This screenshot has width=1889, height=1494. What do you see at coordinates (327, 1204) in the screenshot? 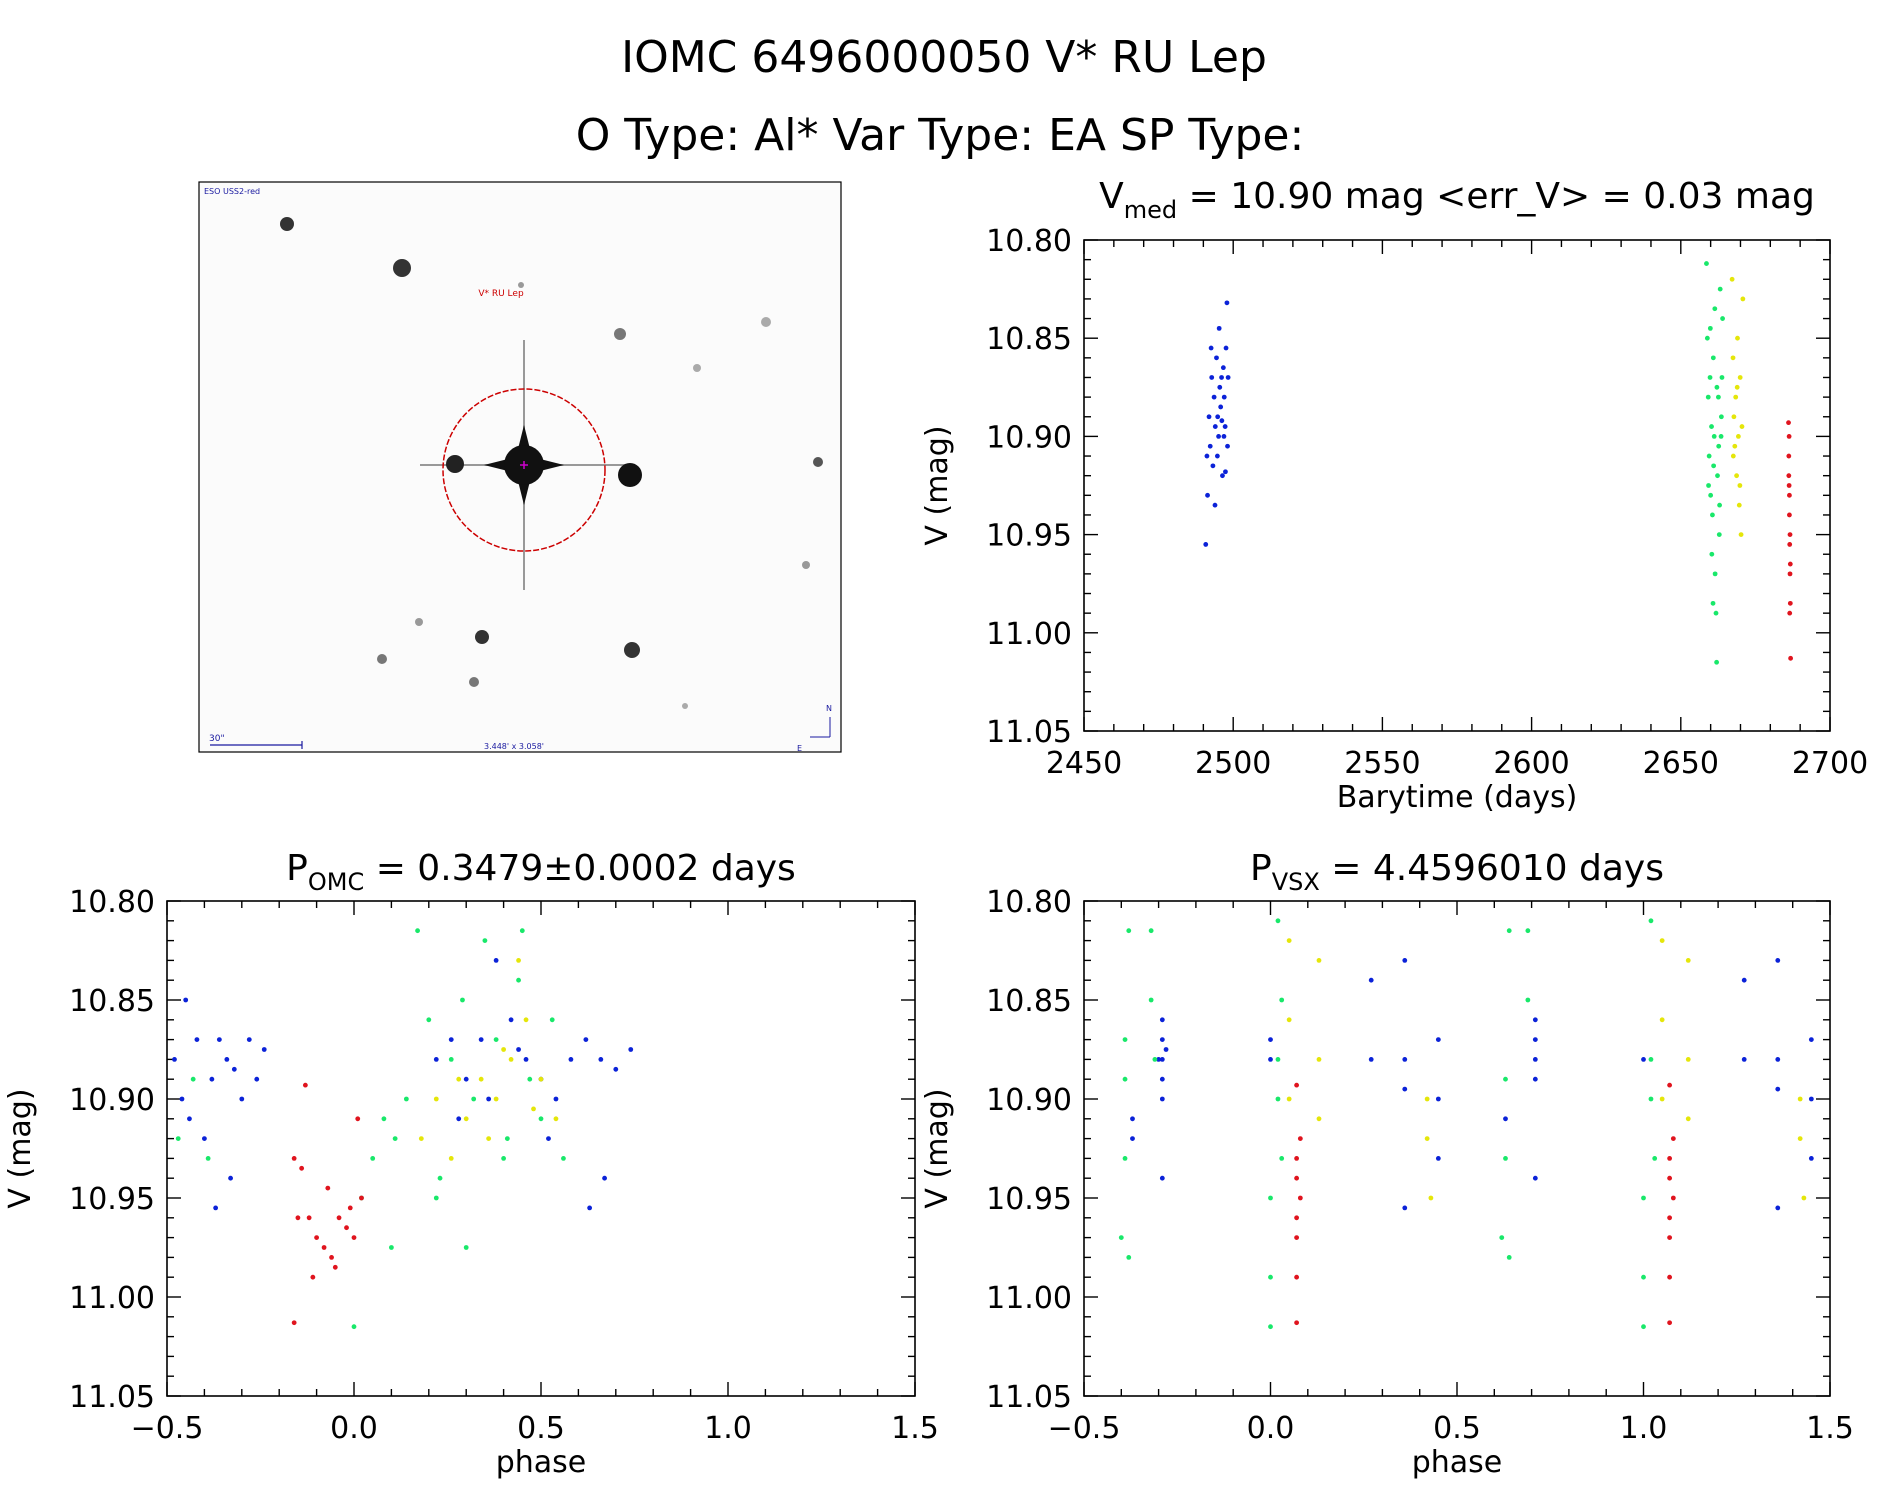
I see `series-red` at bounding box center [327, 1204].